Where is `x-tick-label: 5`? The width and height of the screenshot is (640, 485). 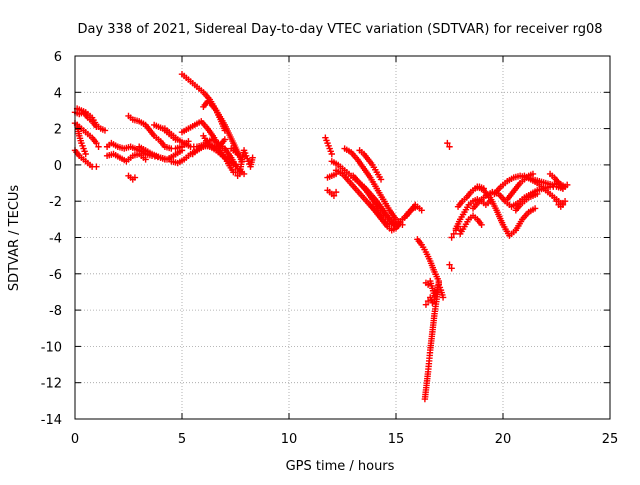
x-tick-label: 5 is located at coordinates (182, 439).